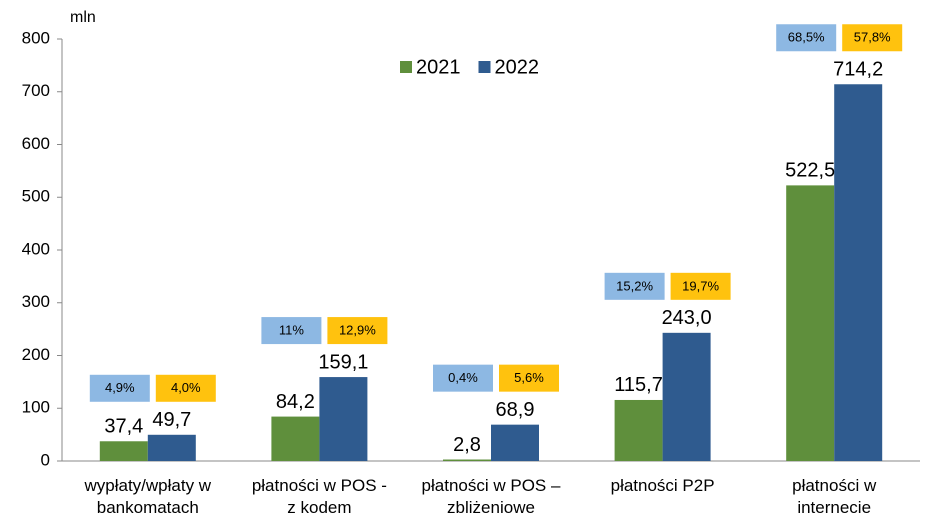 The image size is (926, 519). What do you see at coordinates (36, 301) in the screenshot?
I see `y-tick-label: 300` at bounding box center [36, 301].